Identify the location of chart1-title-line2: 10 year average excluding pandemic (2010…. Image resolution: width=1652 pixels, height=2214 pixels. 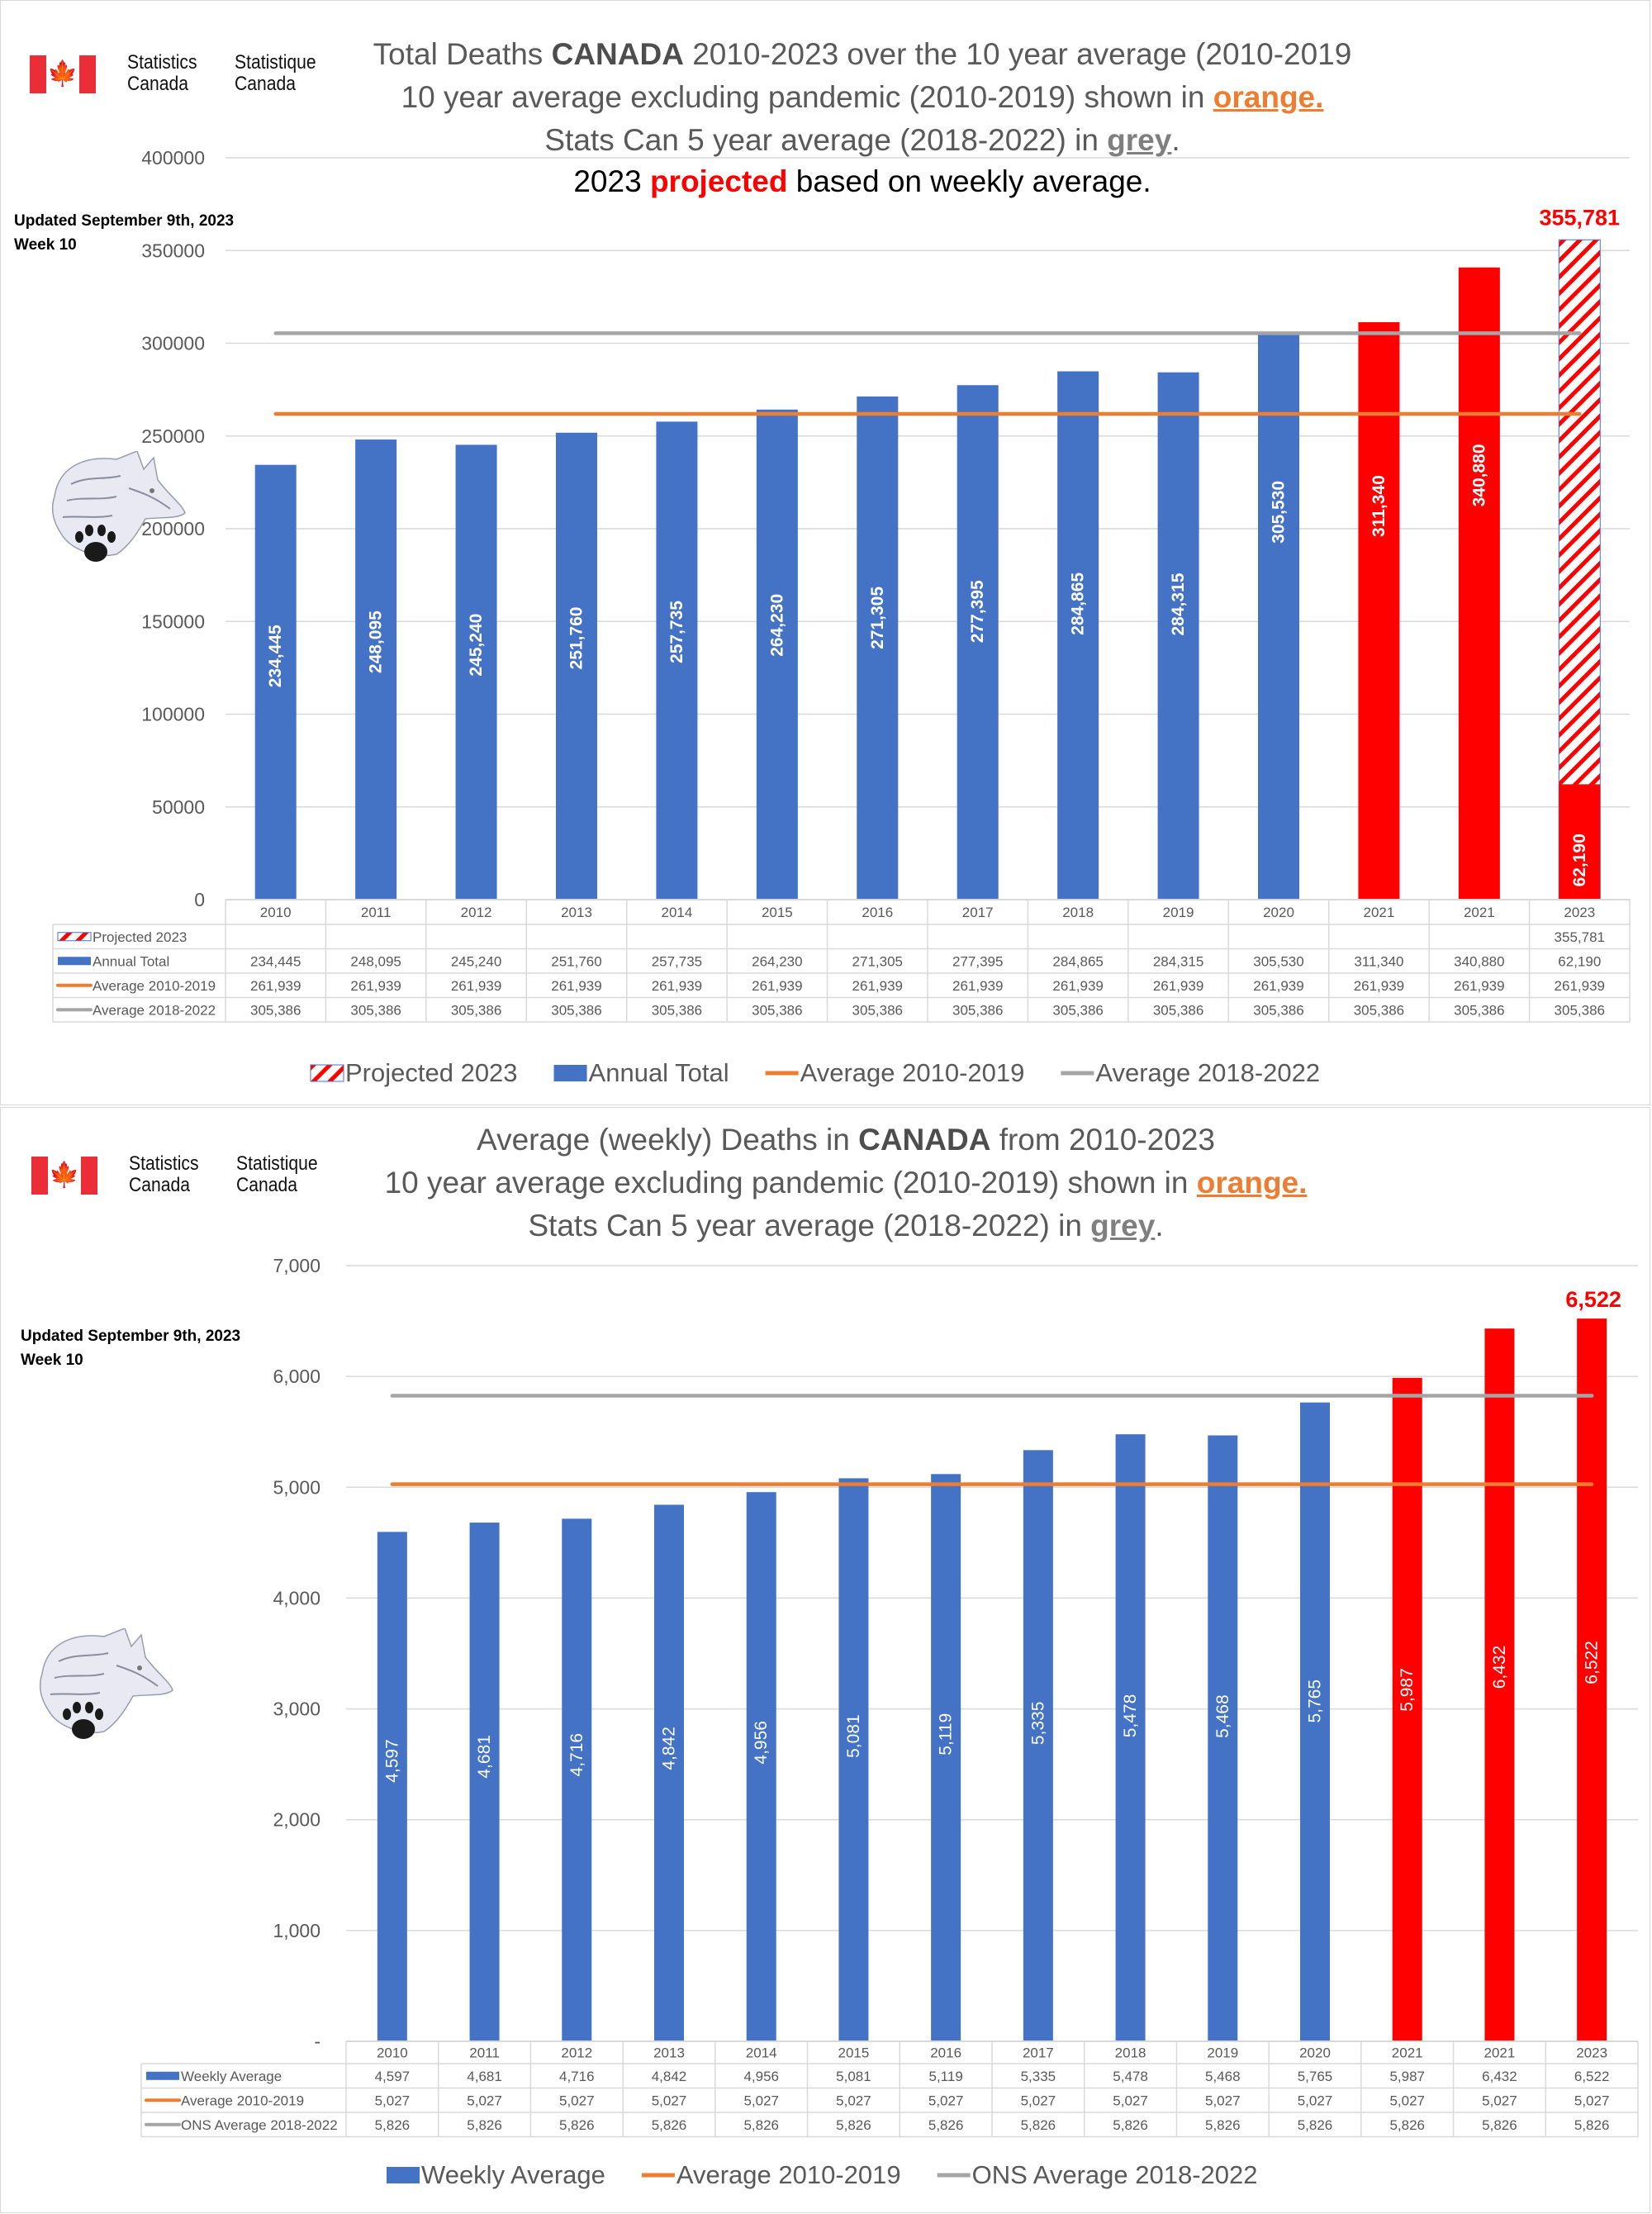
(862, 97).